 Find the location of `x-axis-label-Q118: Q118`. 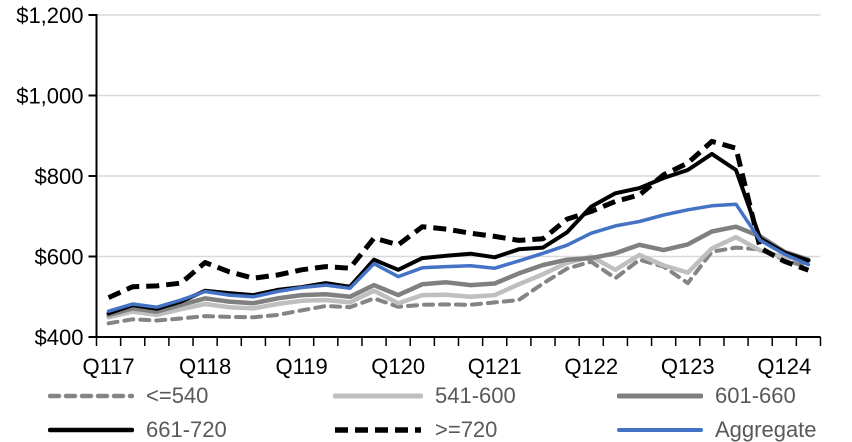

x-axis-label-Q118: Q118 is located at coordinates (205, 366).